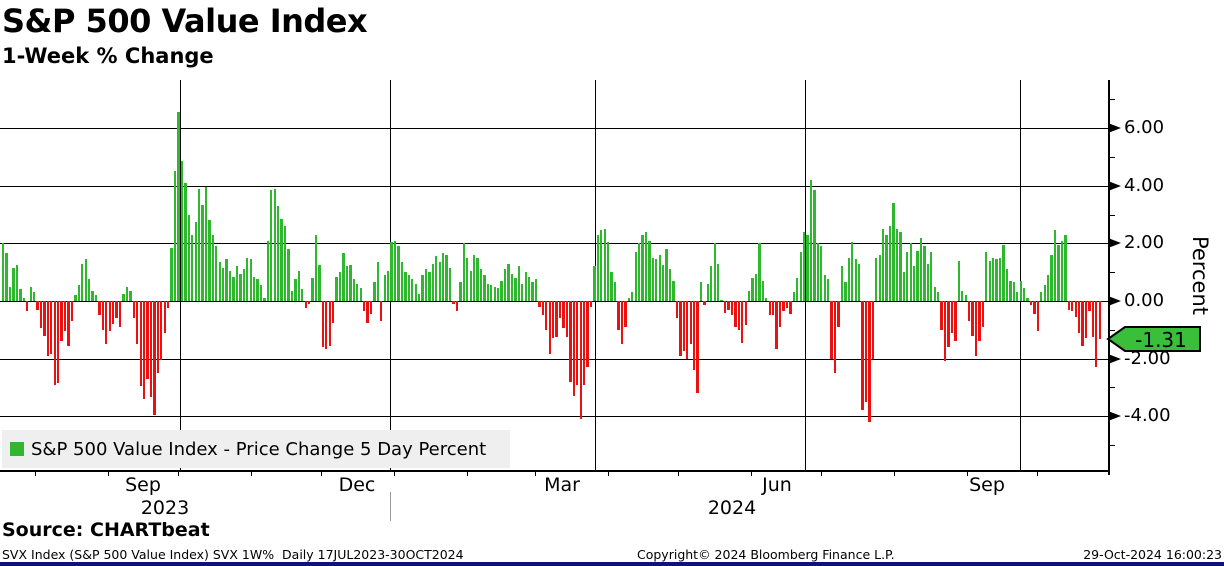 The image size is (1224, 566). Describe the element at coordinates (1153, 338) in the screenshot. I see `last-value-tag-shape` at that location.